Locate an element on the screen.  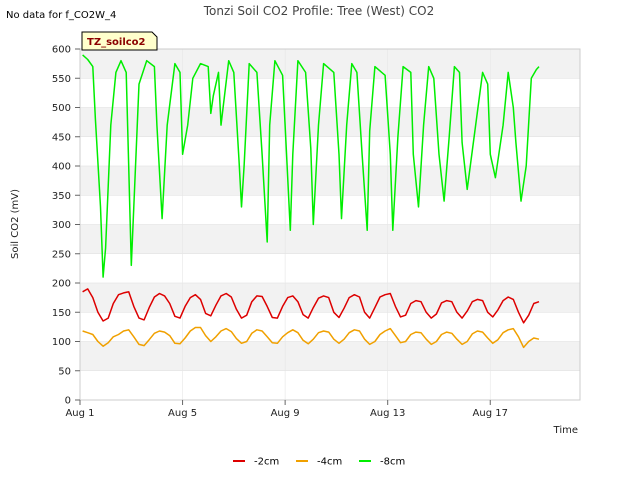
x-axis: Aug 1 Aug 5 Aug 9 Aug 13 Aug 17 is located at coordinates (286, 409).